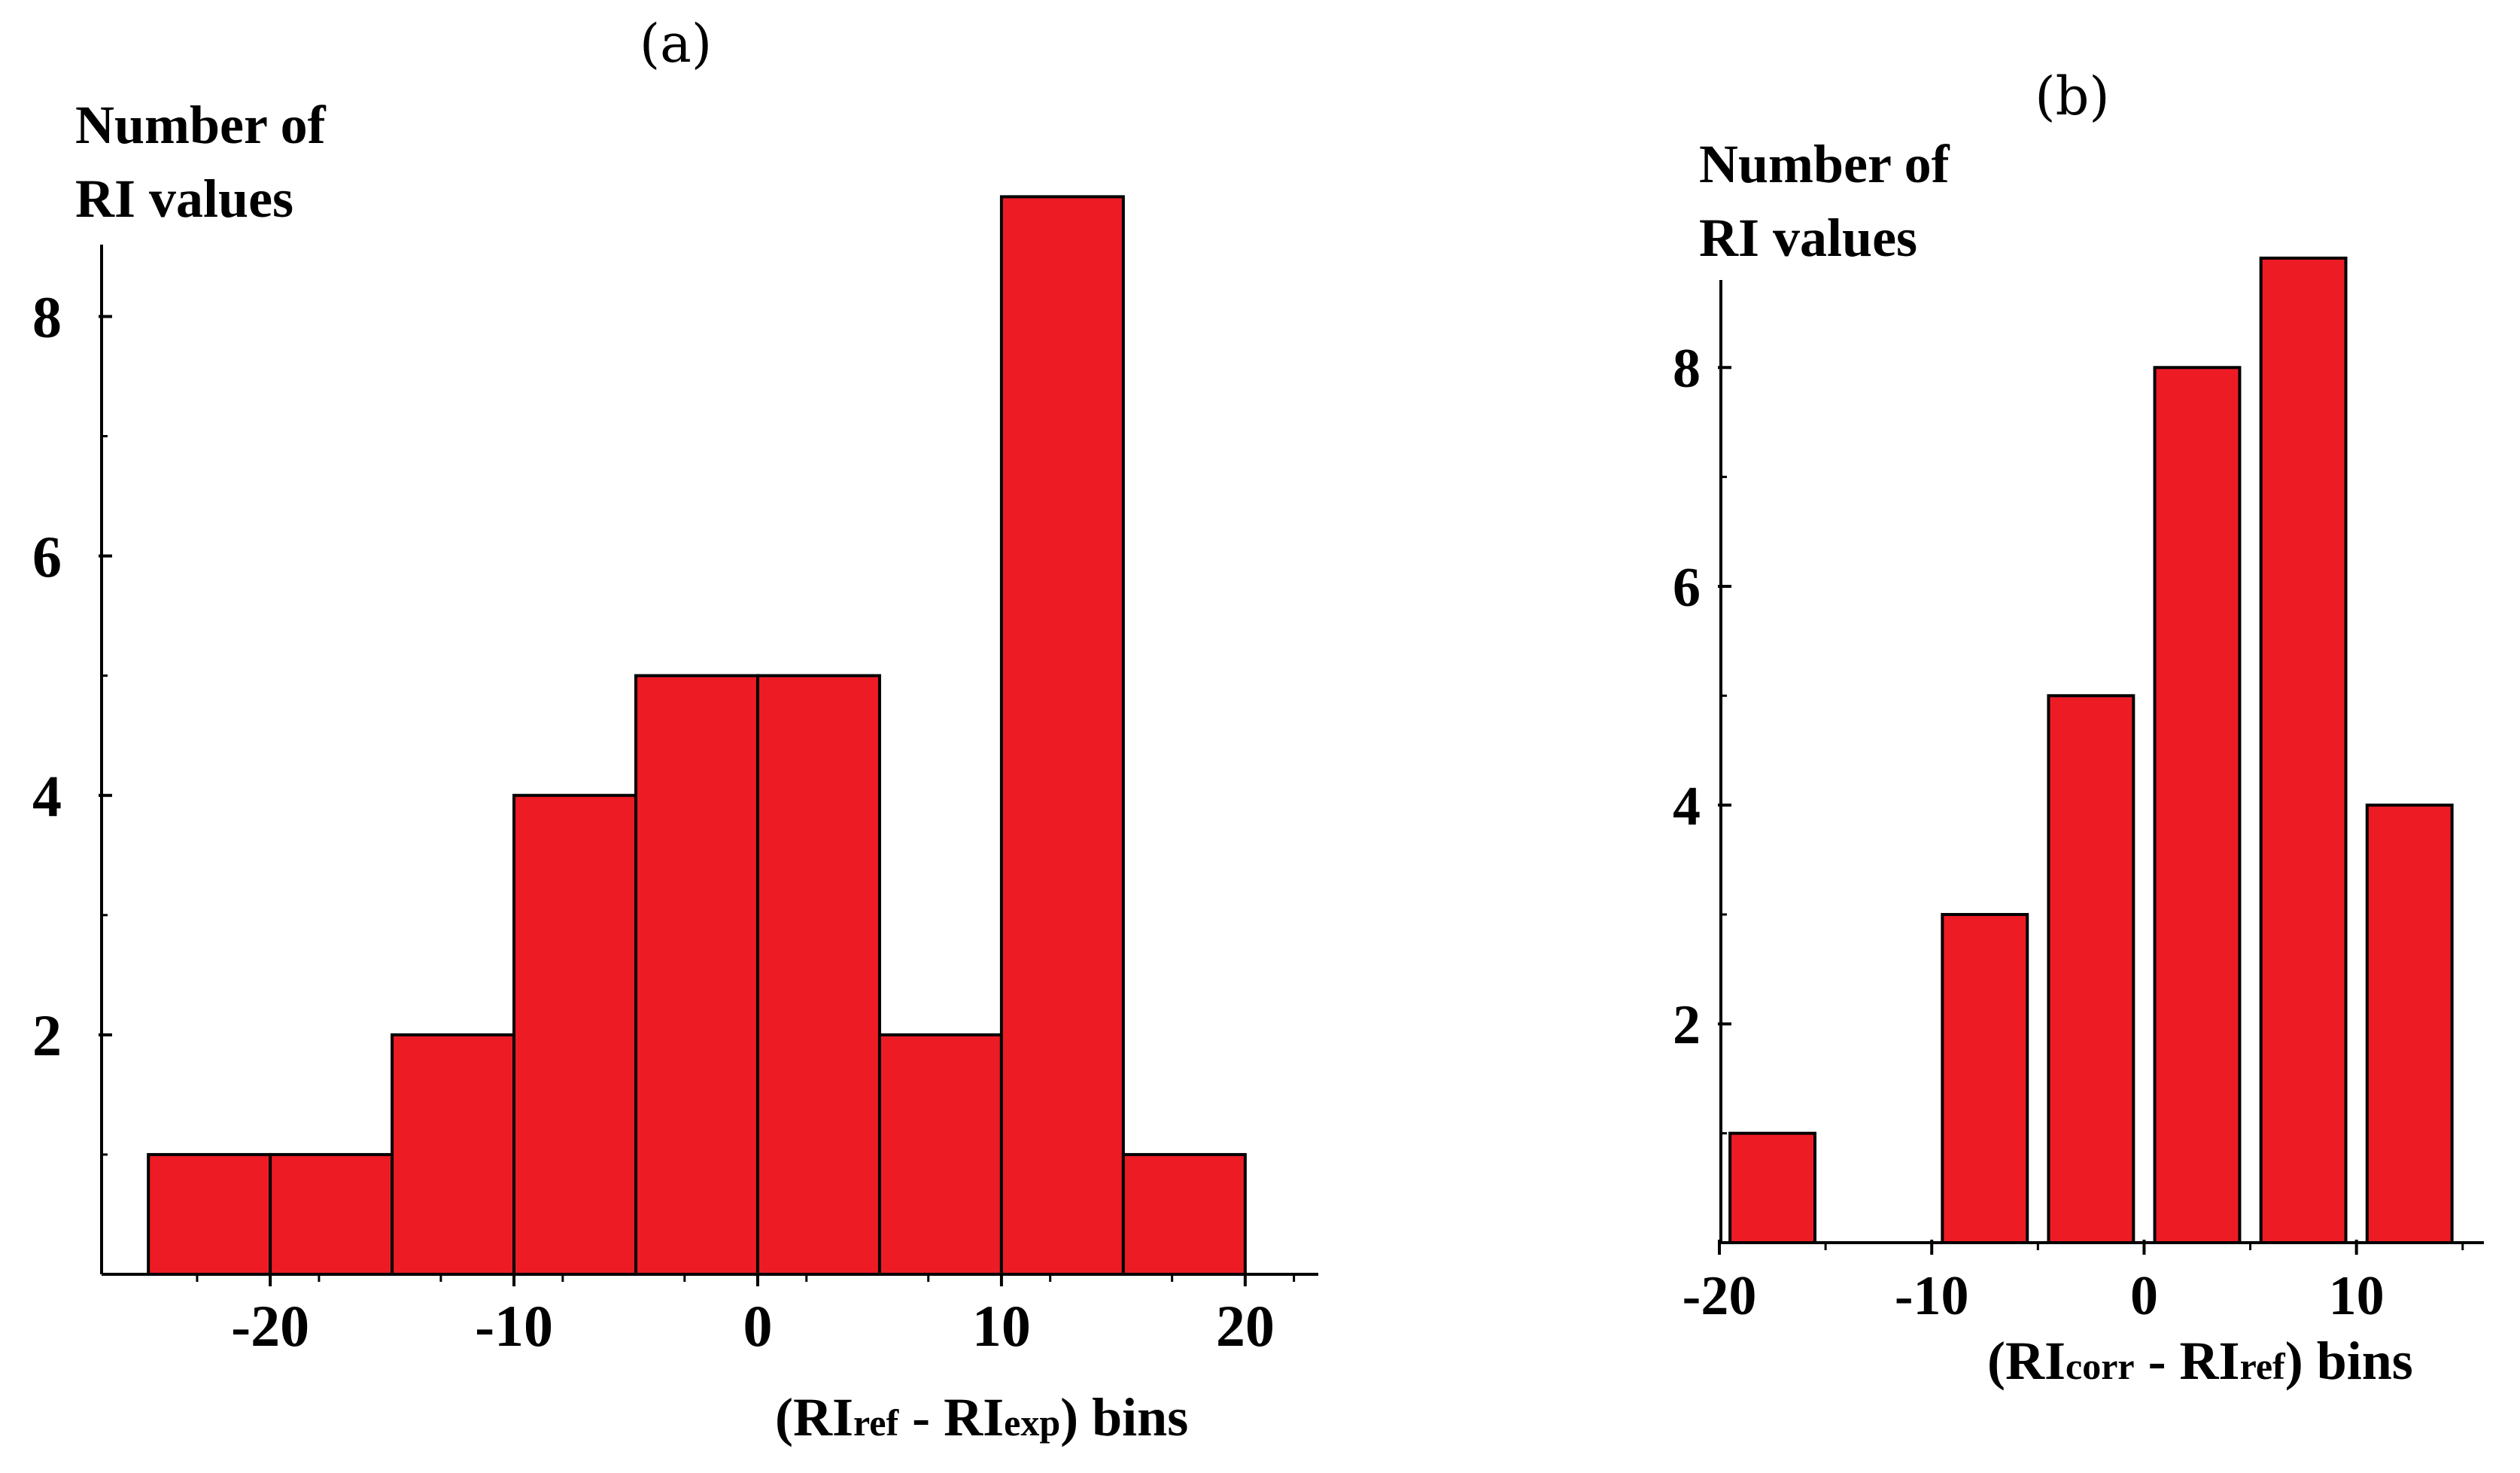 The width and height of the screenshot is (2520, 1473). Describe the element at coordinates (676, 44) in the screenshot. I see `panel-label: (a)` at that location.